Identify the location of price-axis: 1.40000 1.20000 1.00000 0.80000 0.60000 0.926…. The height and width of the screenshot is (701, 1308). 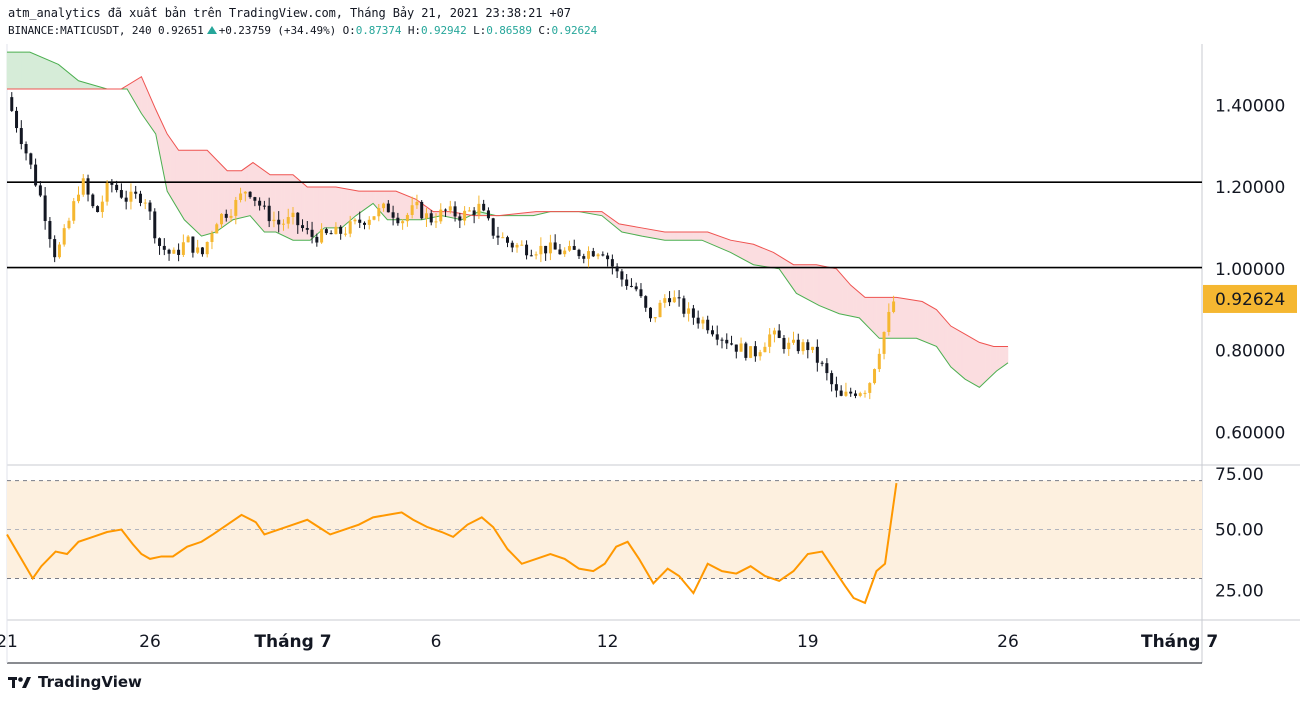
(1250, 269).